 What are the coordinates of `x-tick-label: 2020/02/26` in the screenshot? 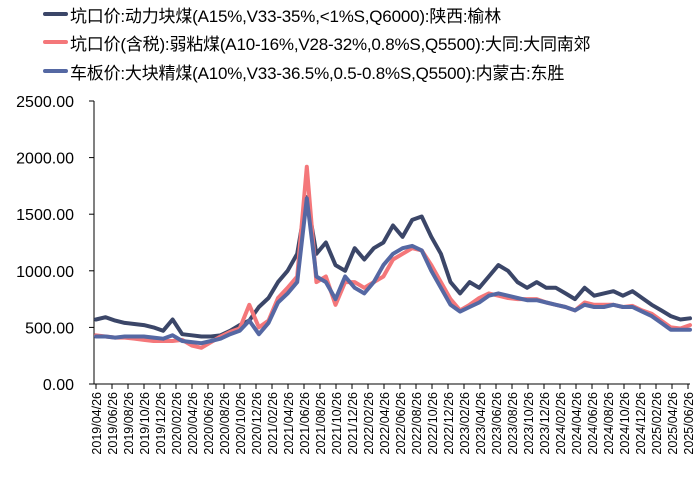 It's located at (177, 423).